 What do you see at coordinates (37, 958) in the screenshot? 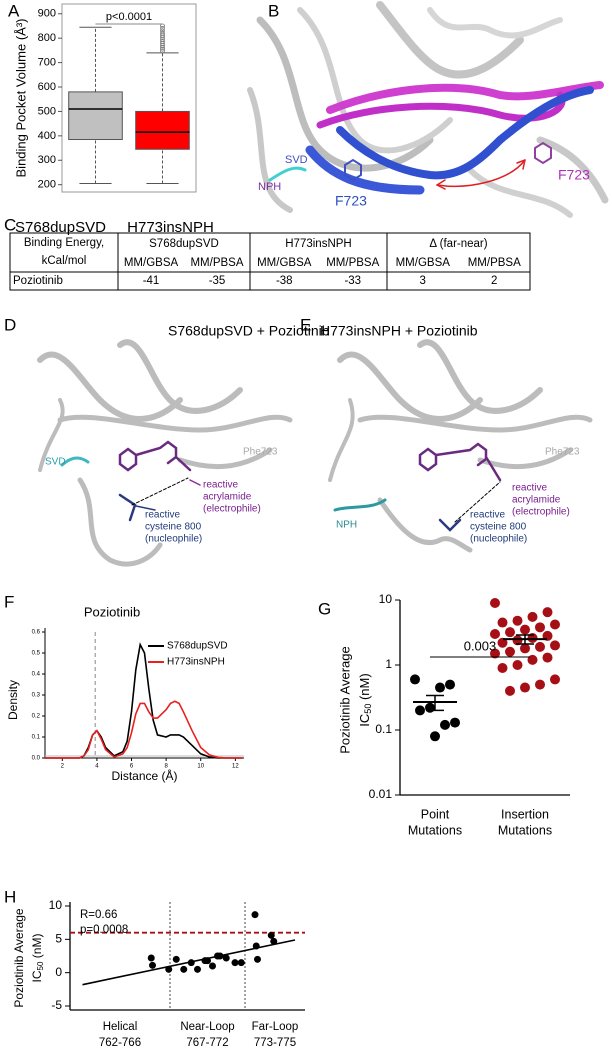
I see `axis-label: IC50 (nM)` at bounding box center [37, 958].